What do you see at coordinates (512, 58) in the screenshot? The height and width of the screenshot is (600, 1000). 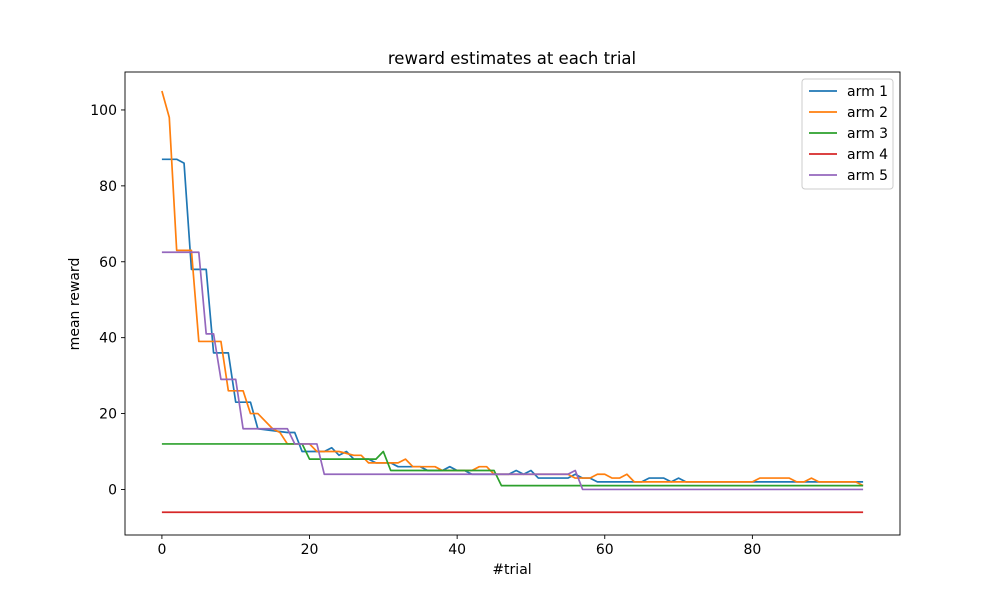 I see `chart-title: reward estimates at each trial` at bounding box center [512, 58].